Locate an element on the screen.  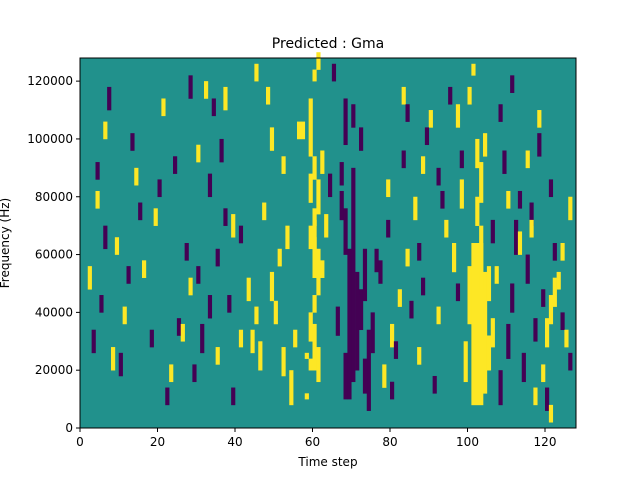
y-tick-label: 80000 is located at coordinates (54, 197).